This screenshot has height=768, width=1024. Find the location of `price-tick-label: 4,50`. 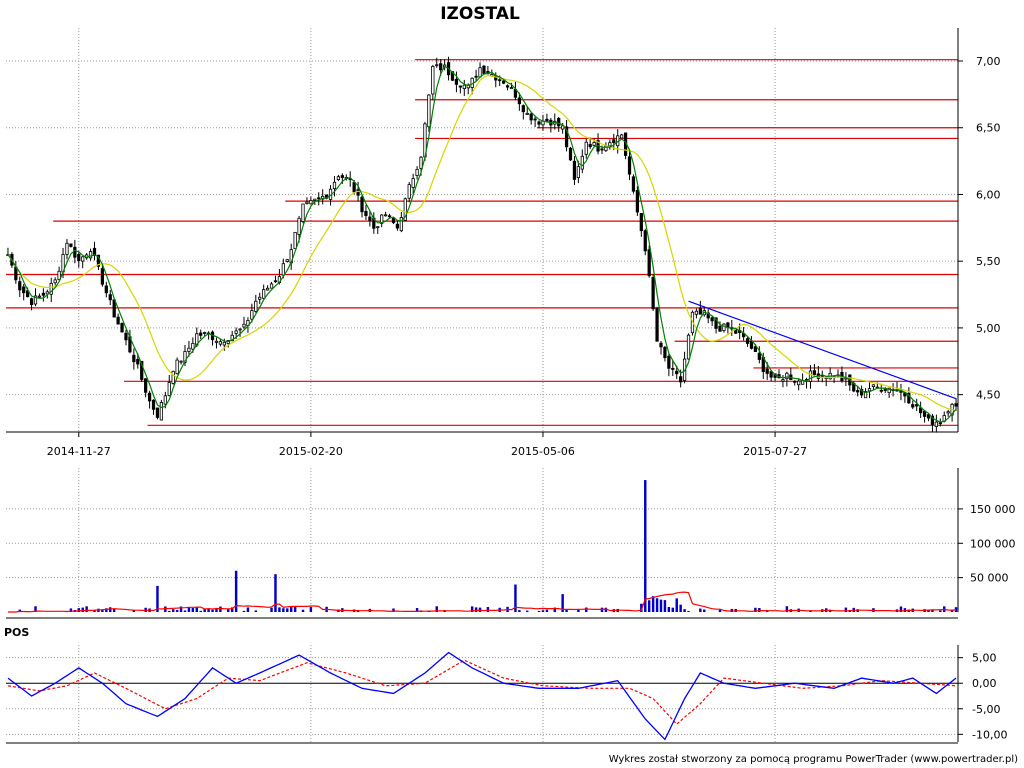

price-tick-label: 4,50 is located at coordinates (988, 395).